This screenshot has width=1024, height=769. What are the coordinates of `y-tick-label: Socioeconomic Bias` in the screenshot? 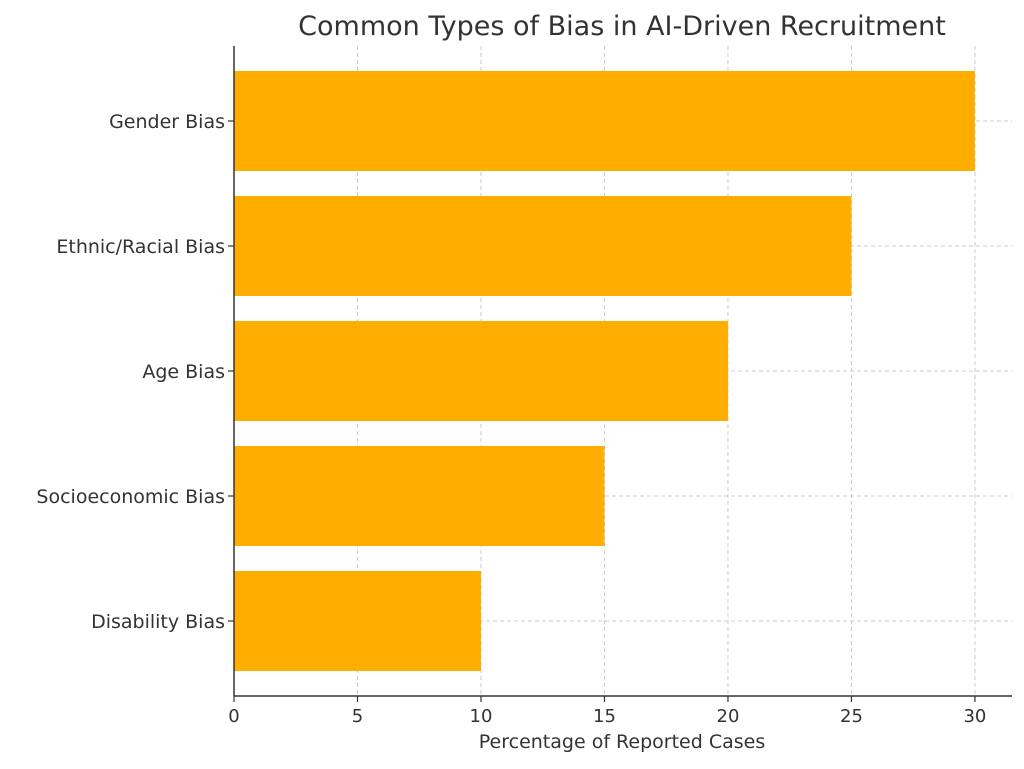 It's located at (130, 497).